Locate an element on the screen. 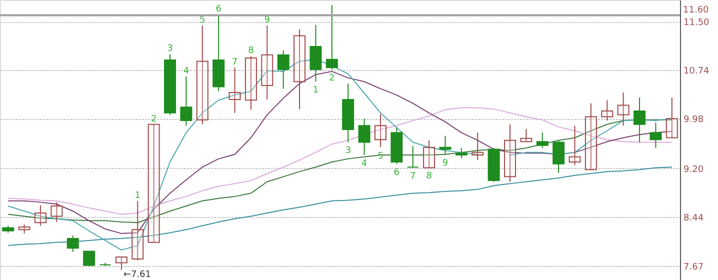  y-tick-label: 11.50 is located at coordinates (697, 23).